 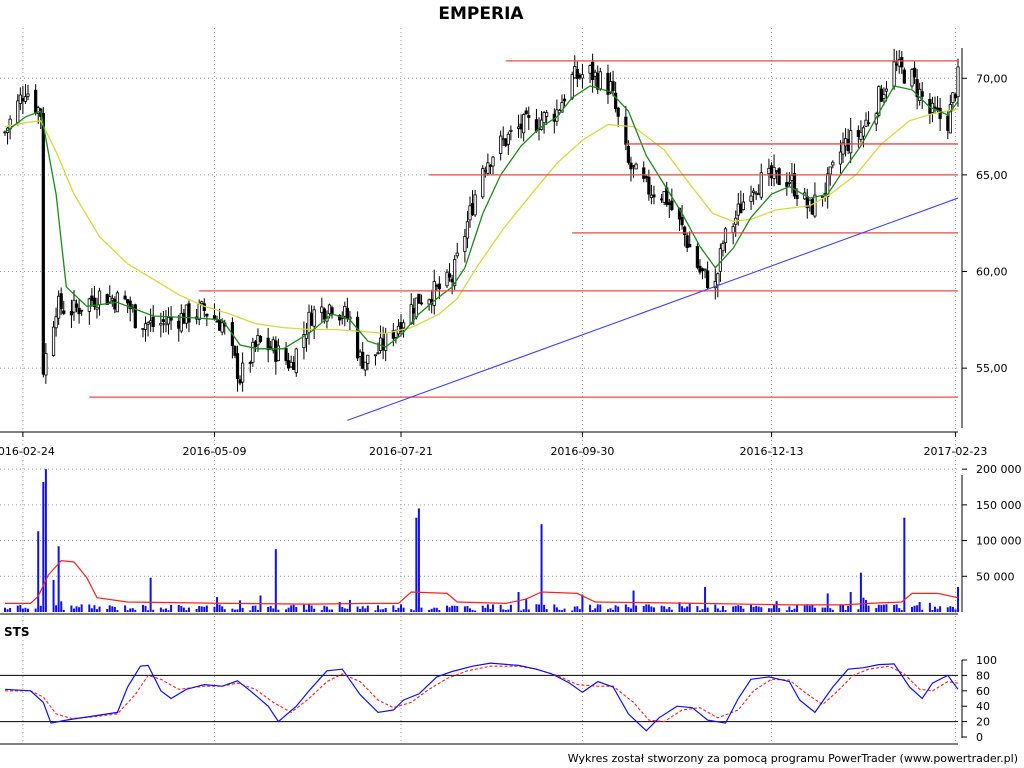 I want to click on price-y-tick-label: 55,00, so click(x=992, y=368).